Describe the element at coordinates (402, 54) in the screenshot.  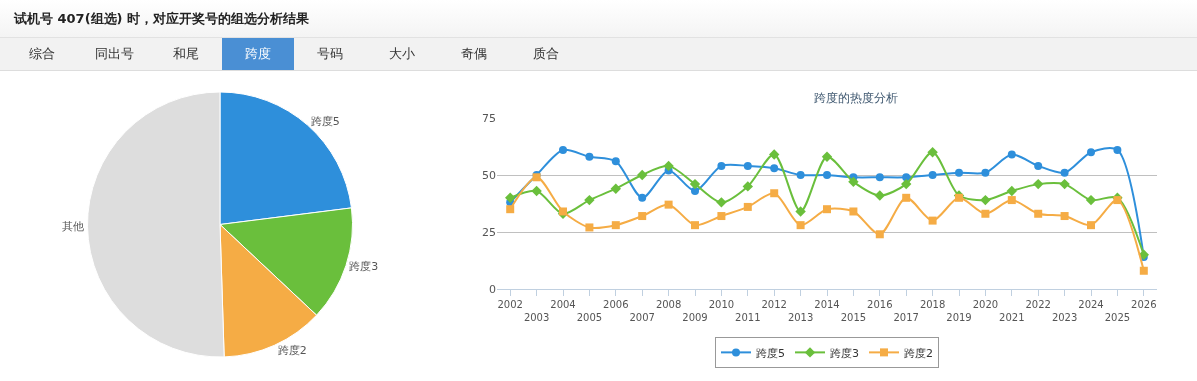
I see `text: 大小` at that location.